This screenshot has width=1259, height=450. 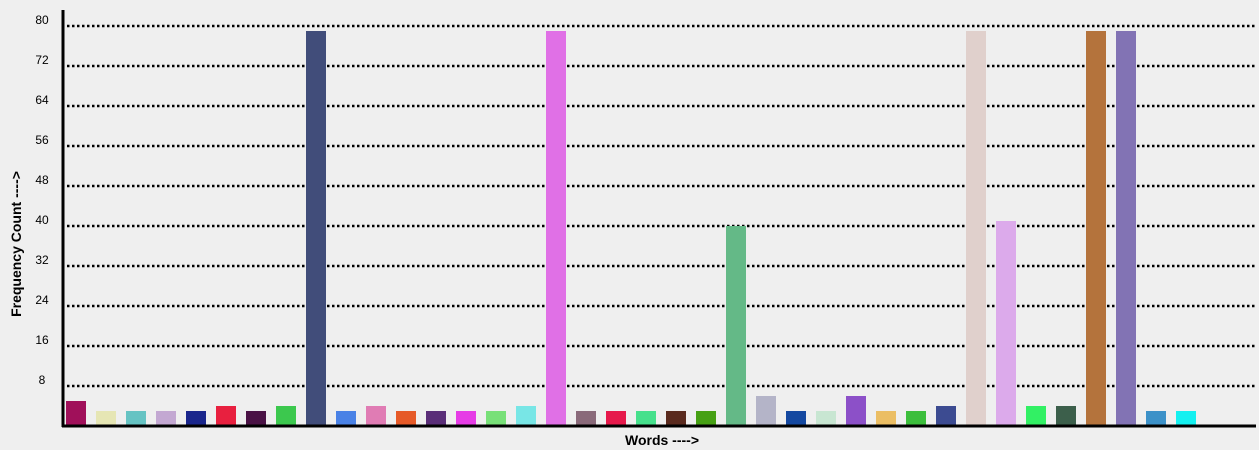 What do you see at coordinates (16, 244) in the screenshot?
I see `y-axis-title: Frequency Count ---->` at bounding box center [16, 244].